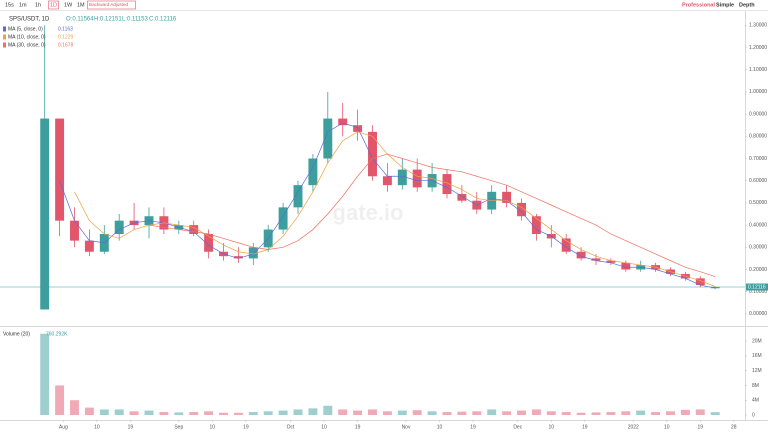  I want to click on y-tick-label: 0.00000, so click(758, 314).